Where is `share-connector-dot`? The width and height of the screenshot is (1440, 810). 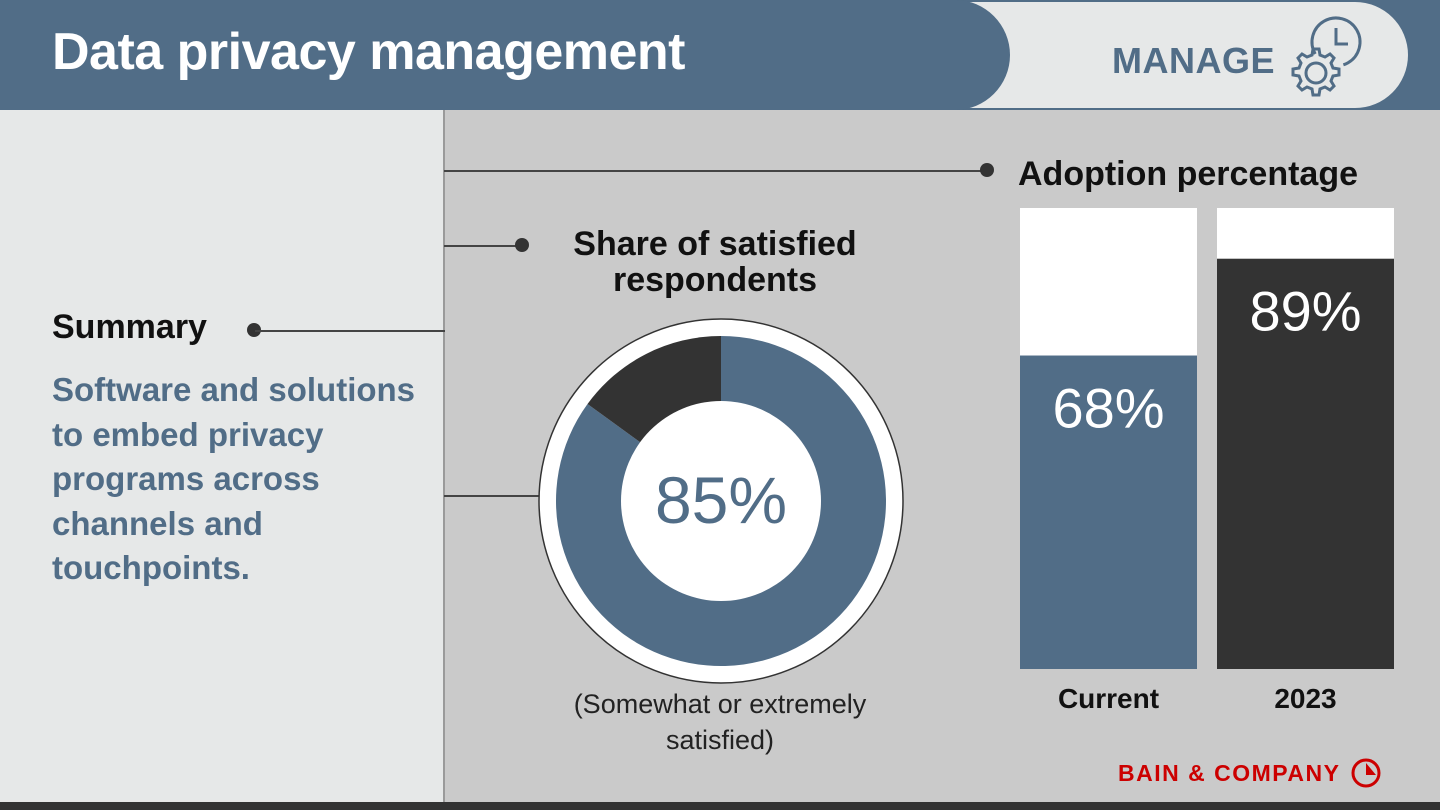
share-connector-dot is located at coordinates (522, 245).